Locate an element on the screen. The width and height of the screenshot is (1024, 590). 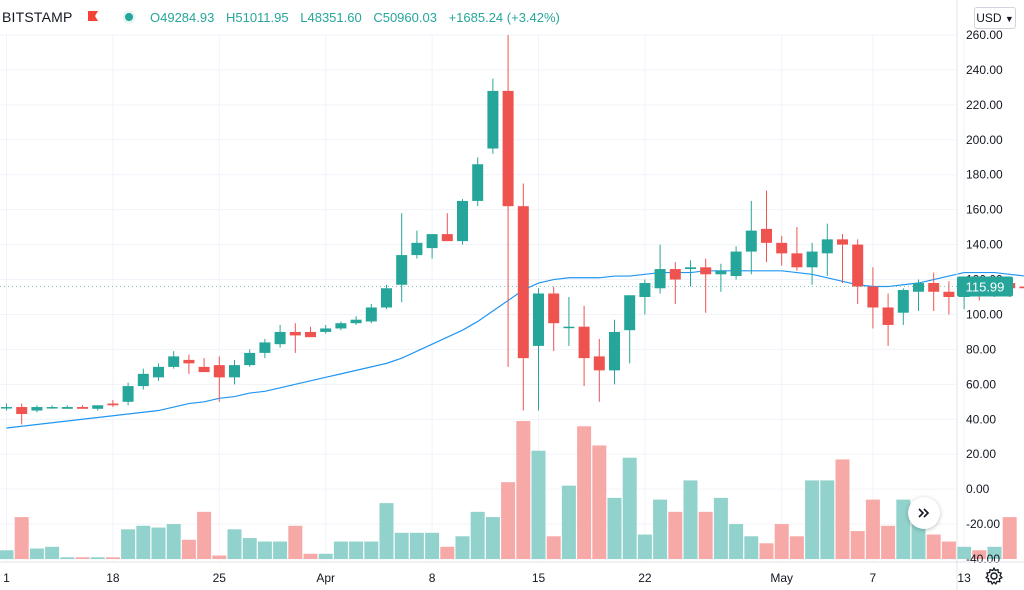
y-tick-label: 220.00 is located at coordinates (984, 105).